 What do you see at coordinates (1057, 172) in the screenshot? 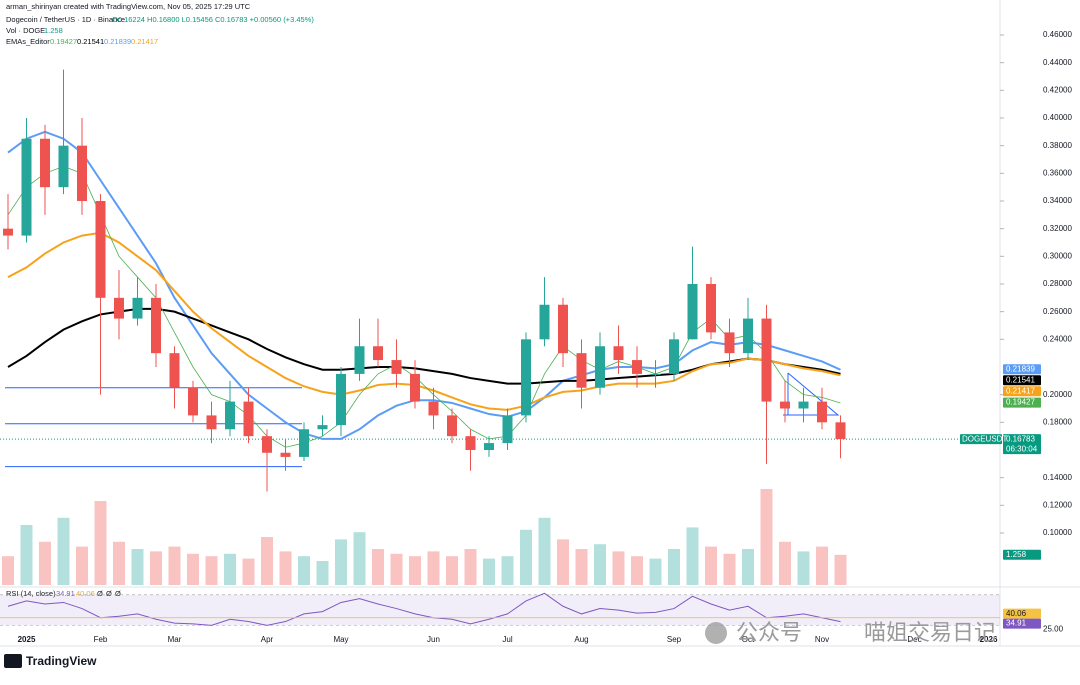
I see `y-tick-label: 0.36000` at bounding box center [1057, 172].